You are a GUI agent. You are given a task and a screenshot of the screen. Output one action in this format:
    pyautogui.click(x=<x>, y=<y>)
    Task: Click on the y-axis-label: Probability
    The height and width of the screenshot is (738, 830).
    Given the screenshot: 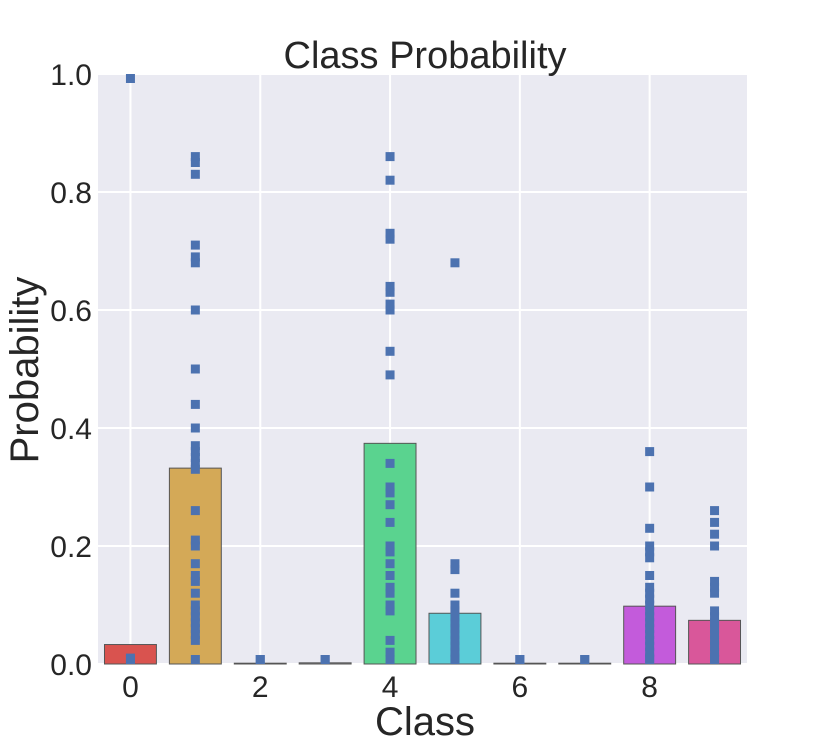 What is the action you would take?
    pyautogui.click(x=25, y=370)
    